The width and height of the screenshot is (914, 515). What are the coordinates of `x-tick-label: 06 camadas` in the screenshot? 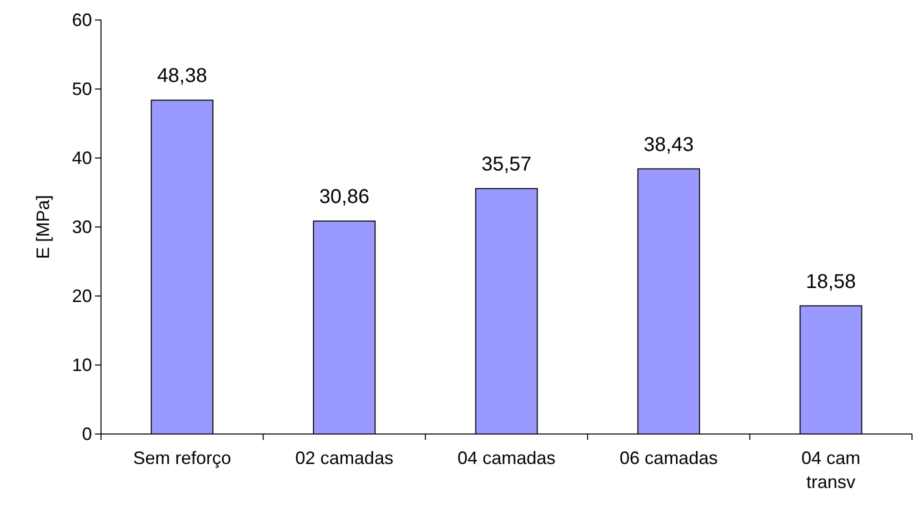 It's located at (669, 458).